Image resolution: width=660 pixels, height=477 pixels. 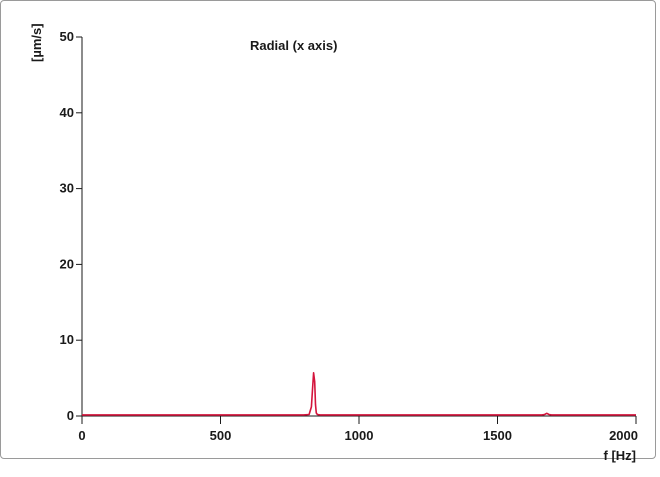 I want to click on y-tick-label: 20, so click(x=67, y=263).